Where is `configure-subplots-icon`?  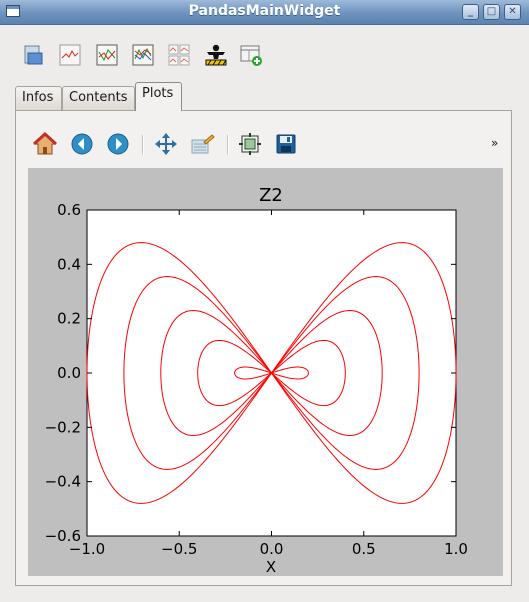 configure-subplots-icon is located at coordinates (250, 144).